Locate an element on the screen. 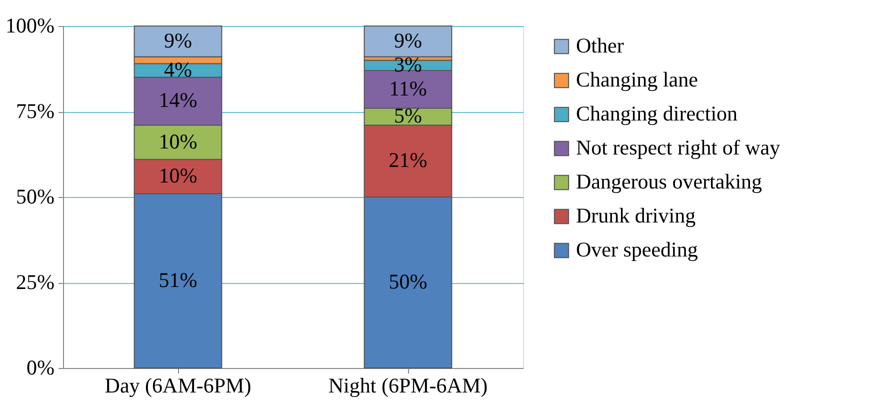  data-label: 4% is located at coordinates (178, 69).